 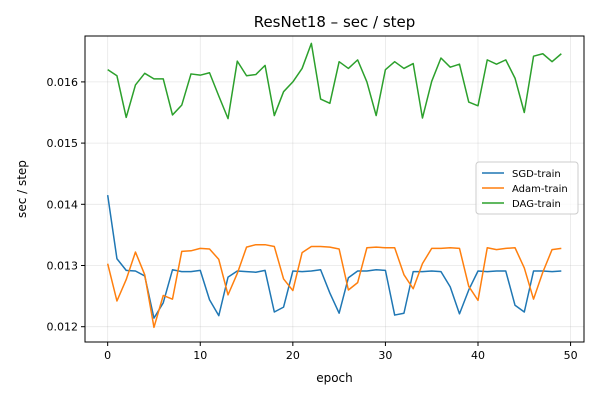 I want to click on y-tick-label: 0.013, so click(x=63, y=266).